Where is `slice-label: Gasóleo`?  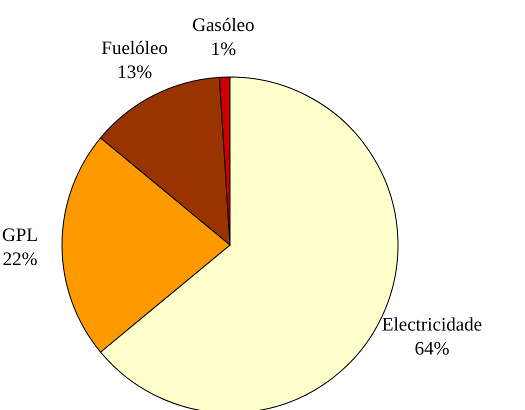
slice-label: Gasóleo is located at coordinates (223, 25).